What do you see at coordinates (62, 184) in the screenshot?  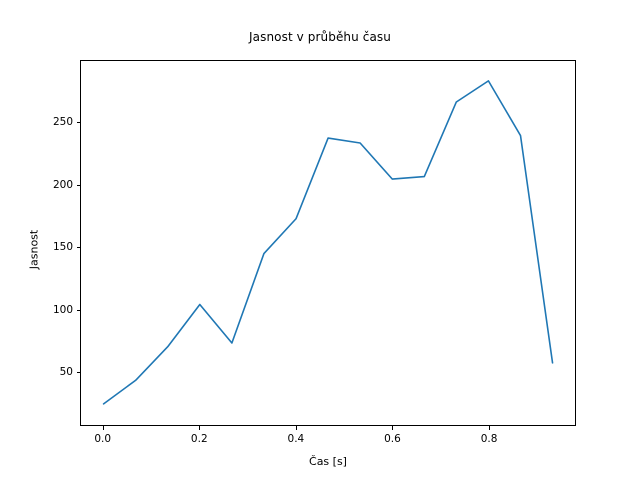 I see `y-tick-label: 200` at bounding box center [62, 184].